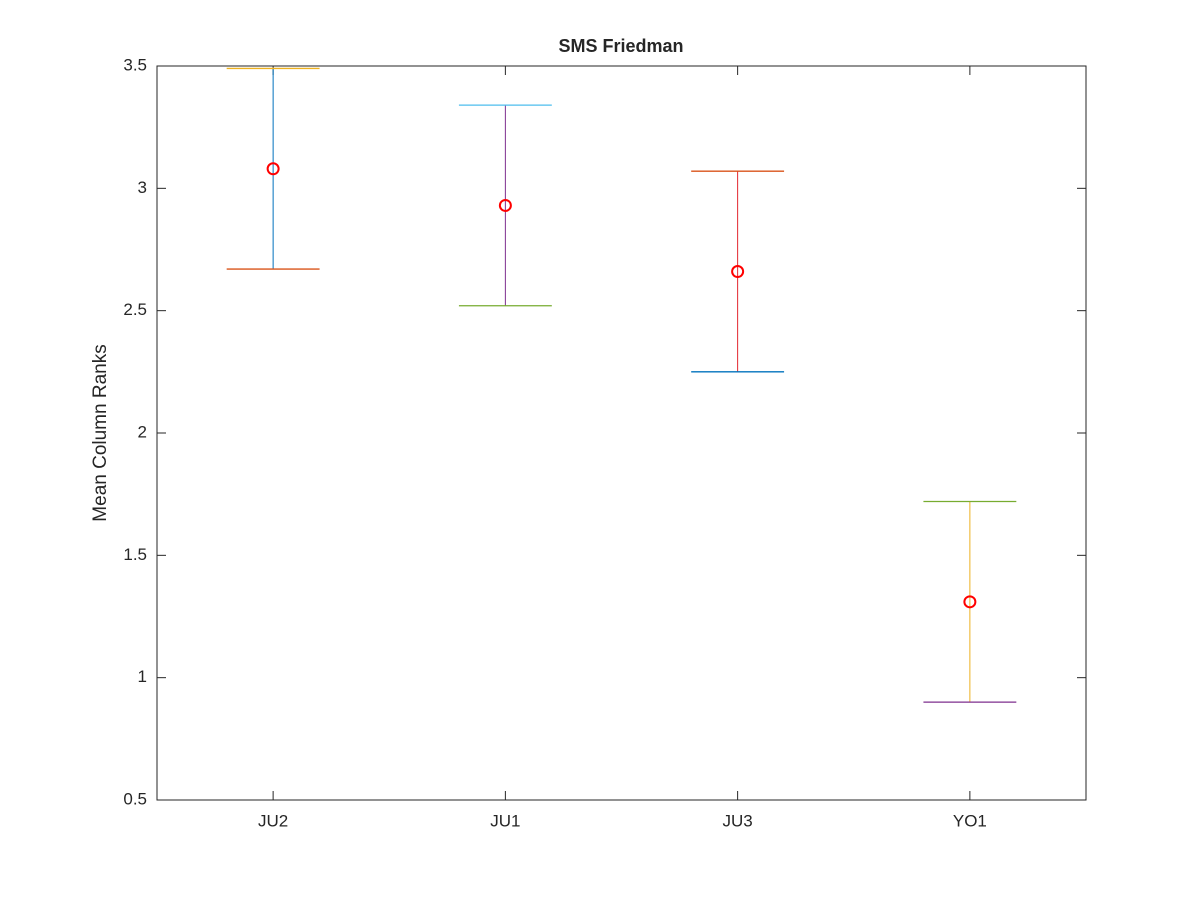 The image size is (1200, 900). Describe the element at coordinates (135, 554) in the screenshot. I see `y-tick-label: 1.5` at that location.